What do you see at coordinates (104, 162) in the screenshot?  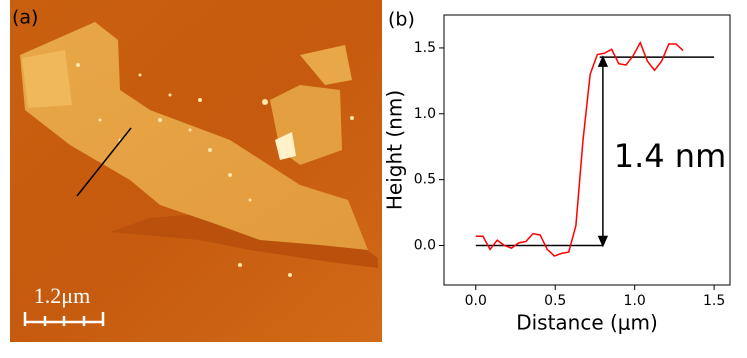 I see `profile-line` at bounding box center [104, 162].